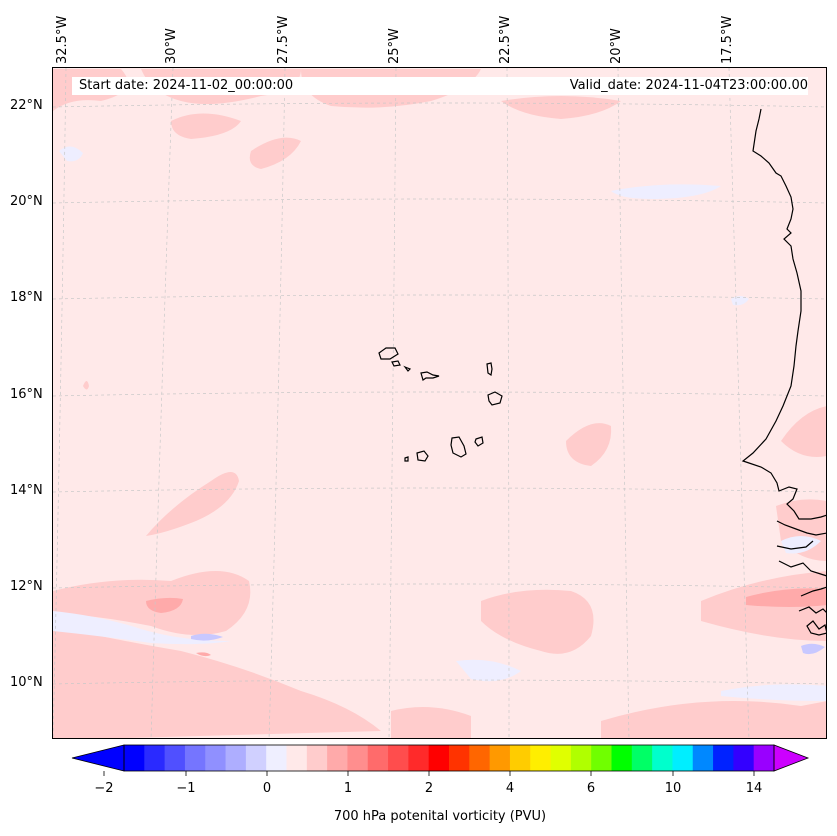 This screenshot has height=836, width=837. Describe the element at coordinates (429, 773) in the screenshot. I see `colorbar-ticks` at that location.